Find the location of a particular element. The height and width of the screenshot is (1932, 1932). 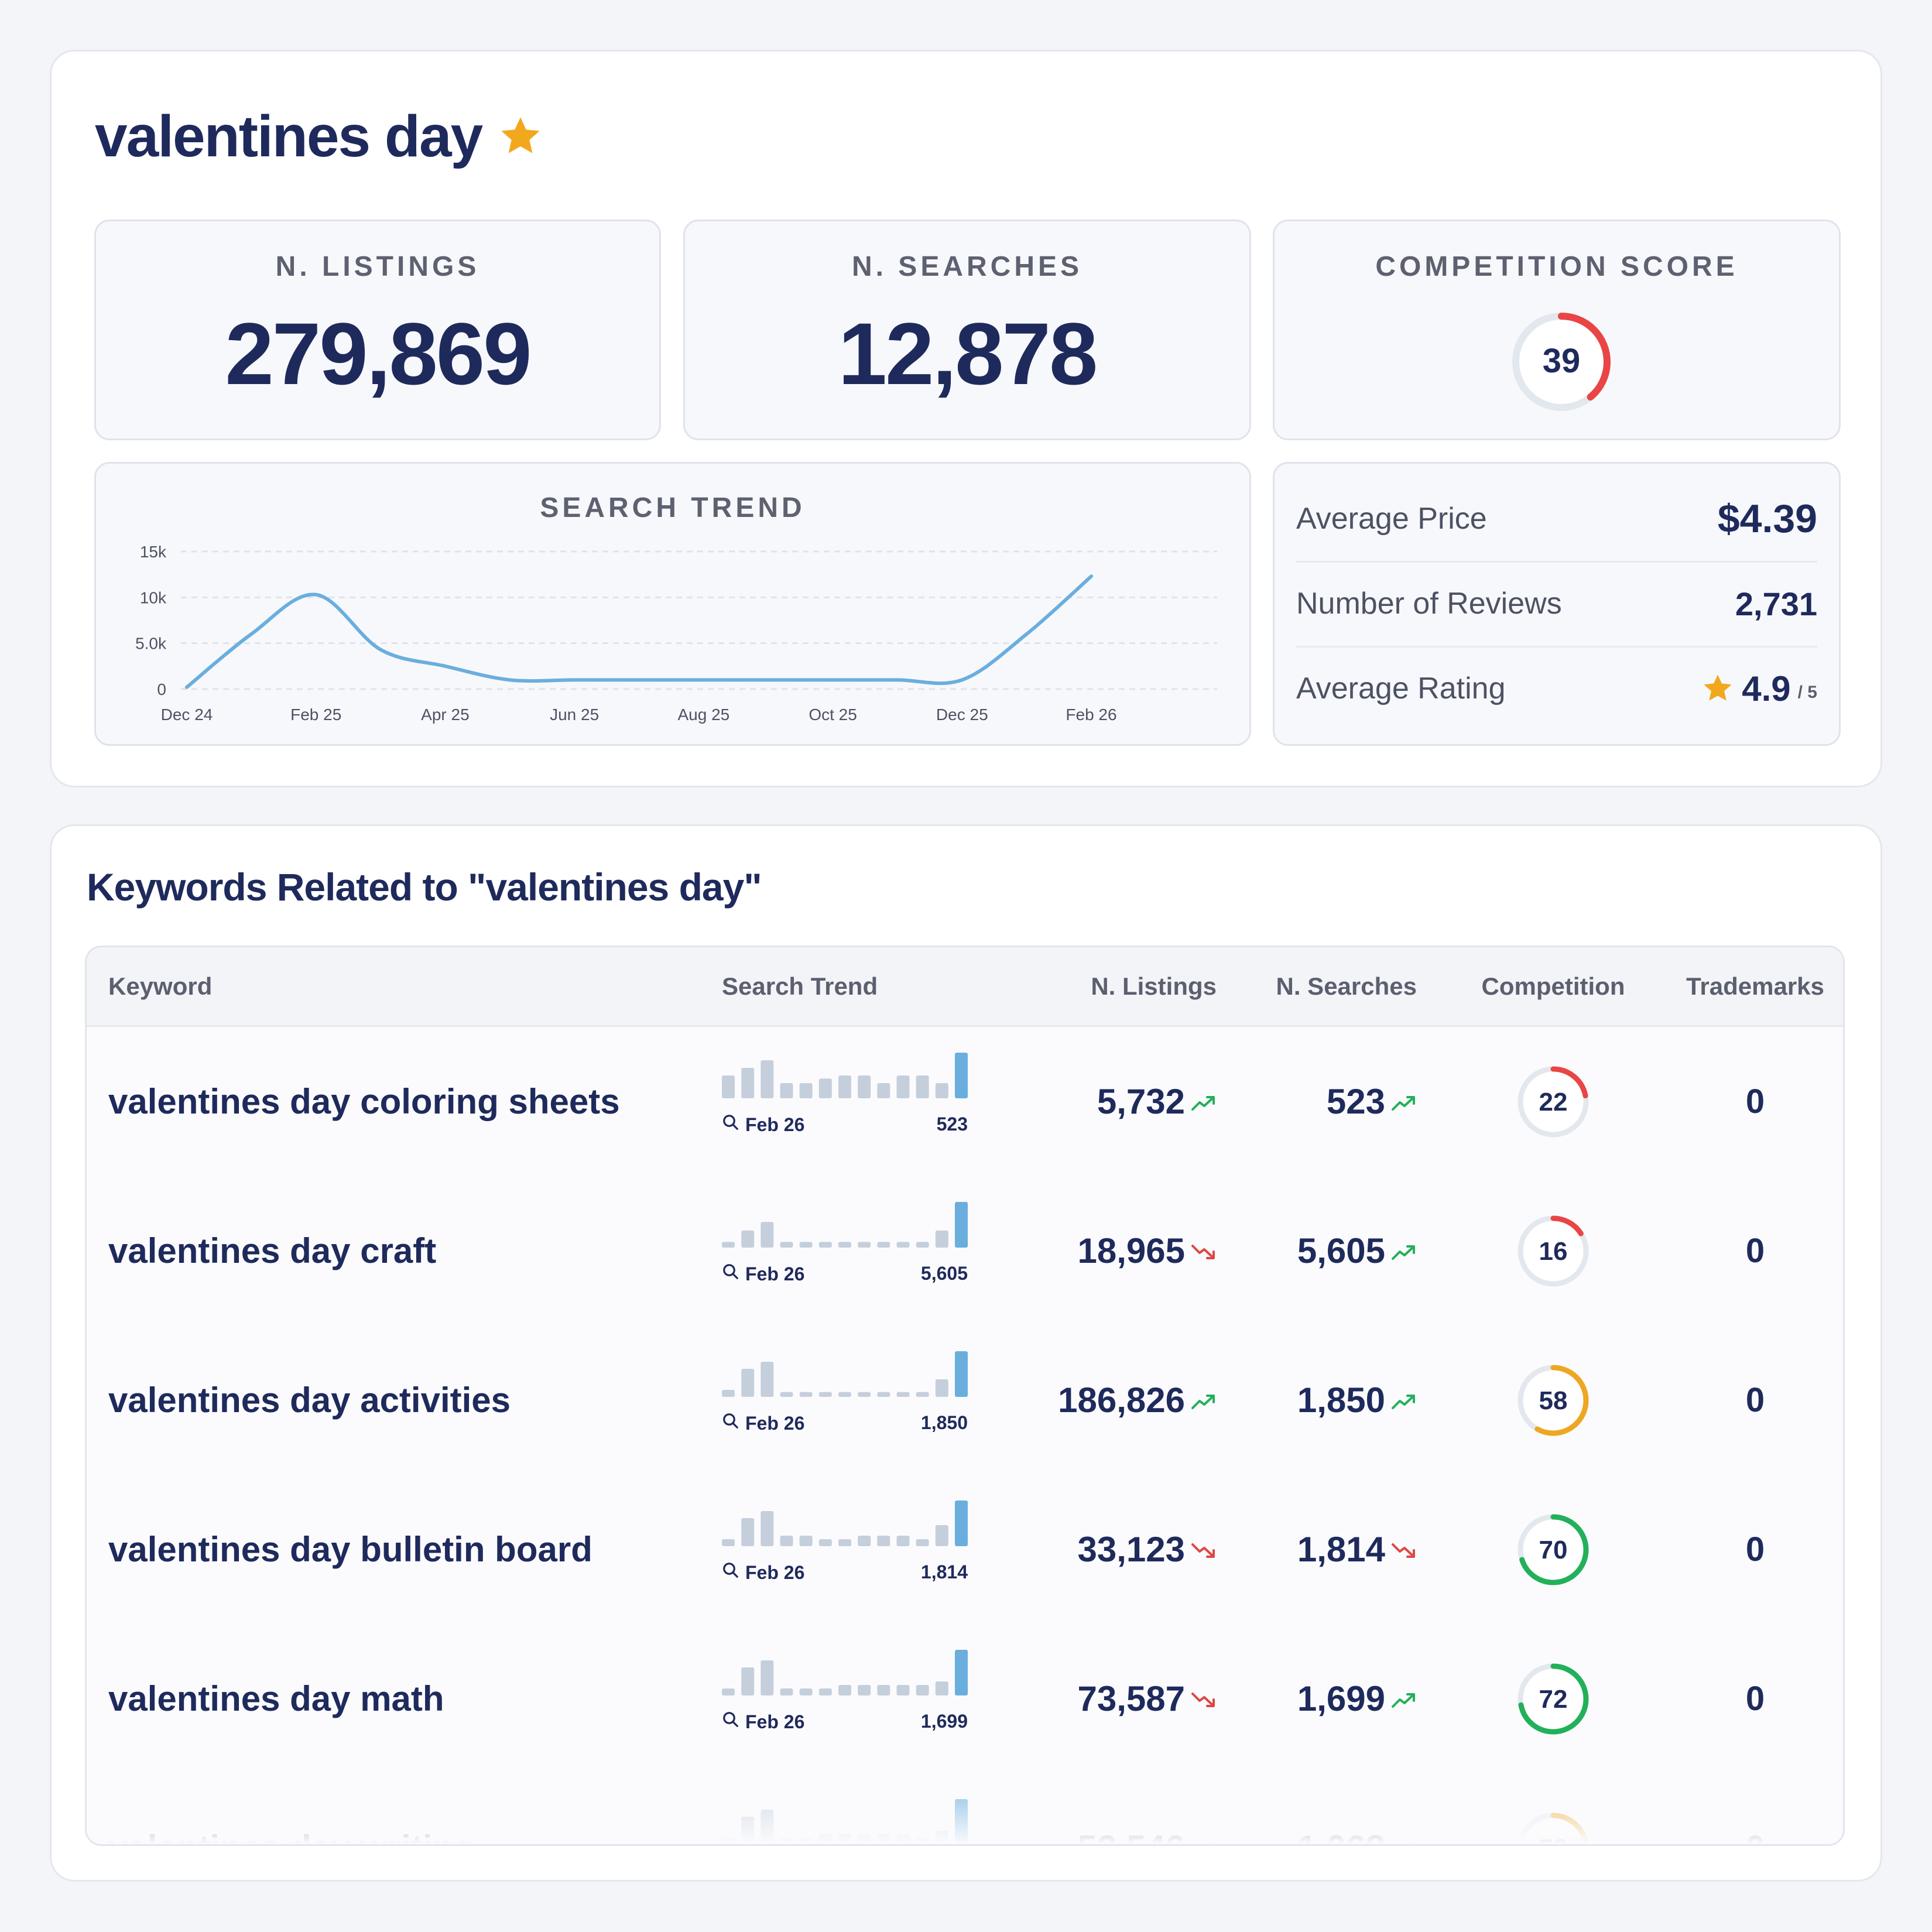

searches-cell: 1,850 is located at coordinates (1357, 1400).